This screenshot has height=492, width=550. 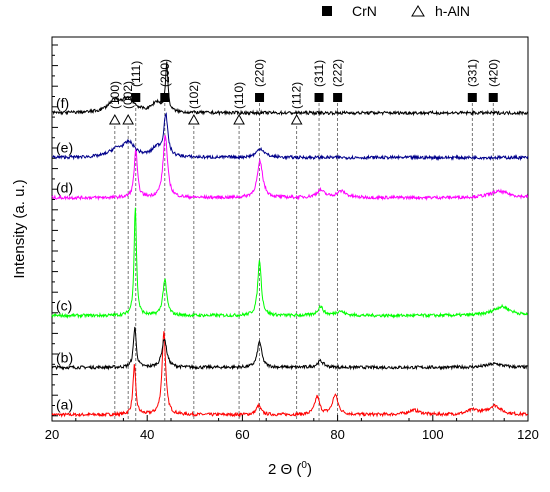 I want to click on series-label: (f), so click(x=62, y=103).